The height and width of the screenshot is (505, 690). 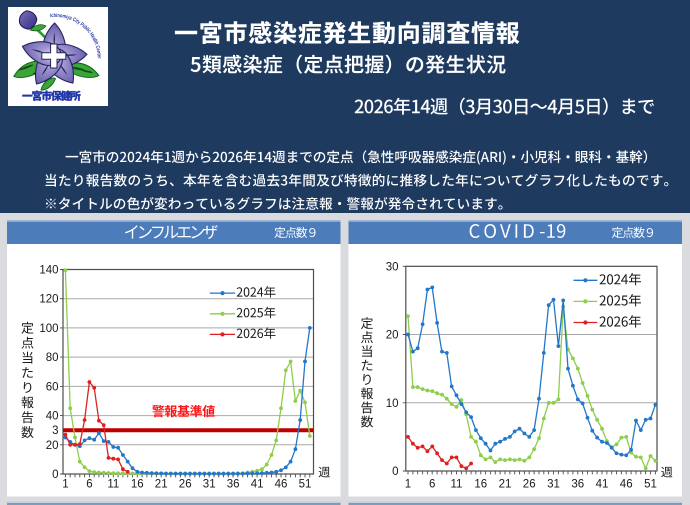 I want to click on svg-text: 100, so click(x=48, y=329).